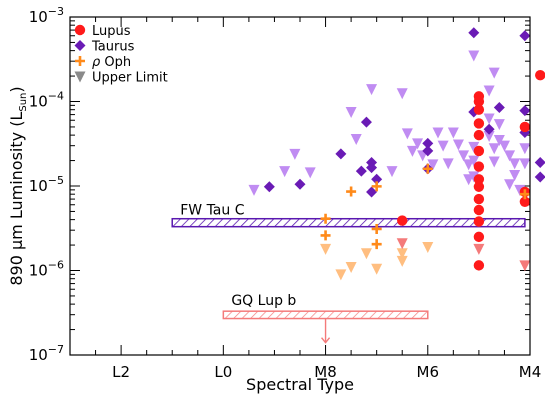  Describe the element at coordinates (326, 340) in the screenshot. I see `upper-limit-arrowhead` at that location.